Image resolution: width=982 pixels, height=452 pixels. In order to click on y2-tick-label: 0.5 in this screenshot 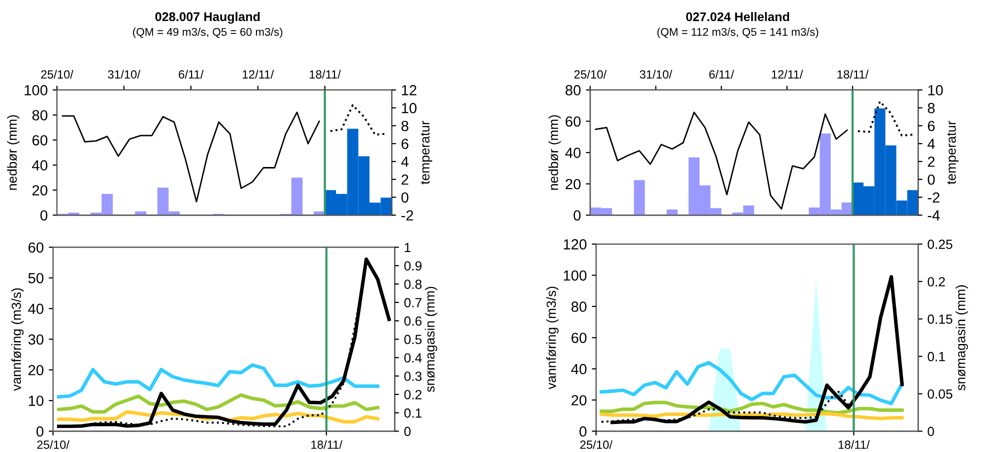, I will do `click(413, 339)`.